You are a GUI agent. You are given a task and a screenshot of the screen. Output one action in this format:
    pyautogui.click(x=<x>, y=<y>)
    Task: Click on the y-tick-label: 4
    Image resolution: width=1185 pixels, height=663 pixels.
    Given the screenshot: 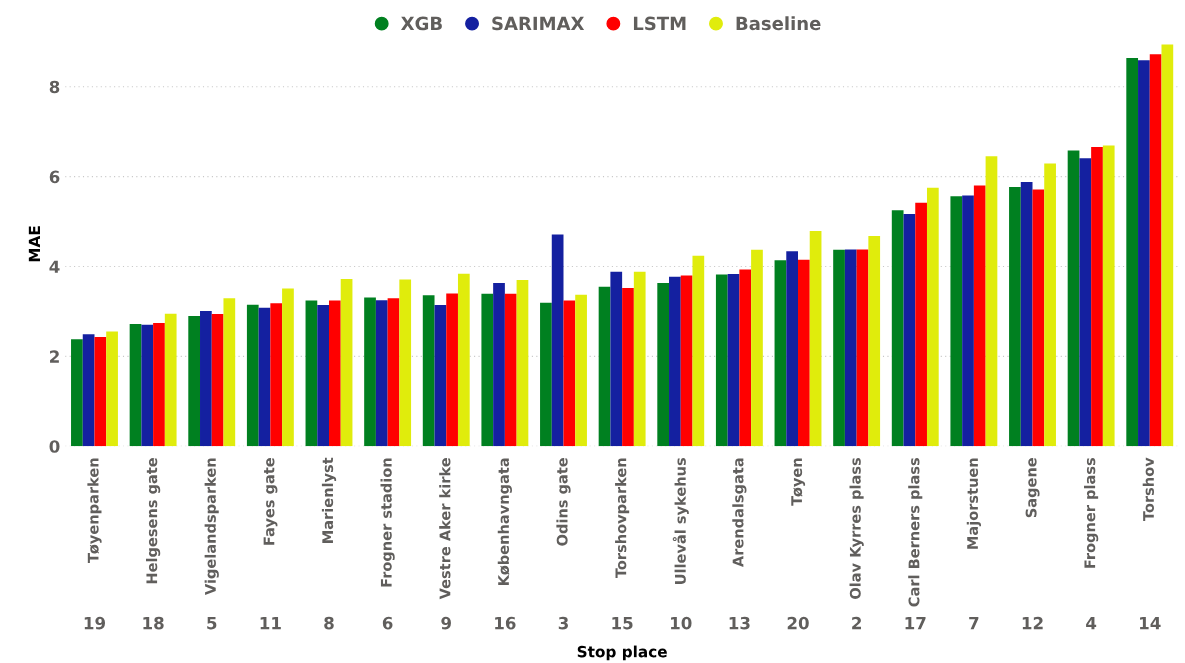 What is the action you would take?
    pyautogui.click(x=54, y=266)
    